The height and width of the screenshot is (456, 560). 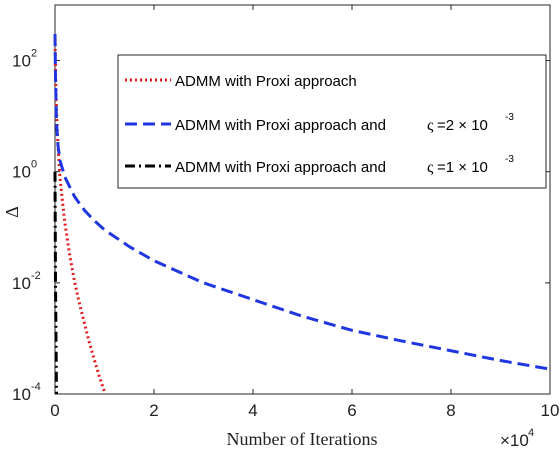 What do you see at coordinates (266, 81) in the screenshot?
I see `legend-label-1: ADMM with Proxi approach` at bounding box center [266, 81].